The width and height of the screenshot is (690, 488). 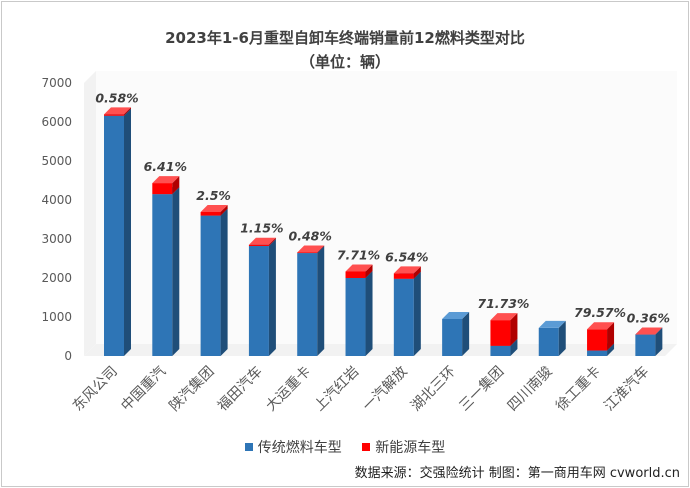 What do you see at coordinates (95, 389) in the screenshot?
I see `x-tick-label: 东风公司` at bounding box center [95, 389].